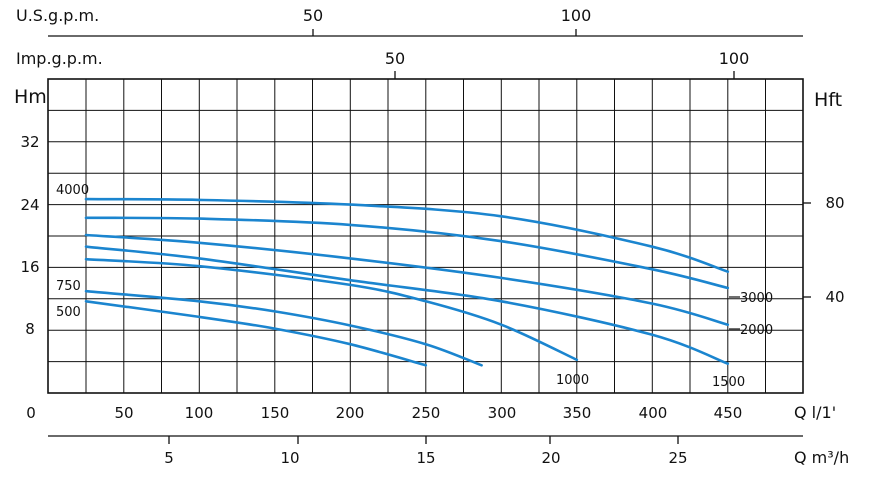 This screenshot has height=480, width=870. Describe the element at coordinates (59, 58) in the screenshot. I see `impgpm-axis-label: Imp.g.p.m.` at that location.